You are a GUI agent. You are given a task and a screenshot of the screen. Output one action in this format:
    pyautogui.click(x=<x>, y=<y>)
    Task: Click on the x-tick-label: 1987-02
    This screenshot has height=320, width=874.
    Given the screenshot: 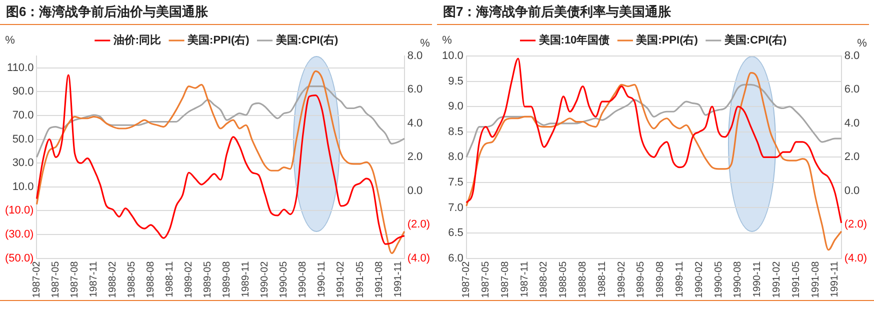 What is the action you would take?
    pyautogui.click(x=466, y=279)
    